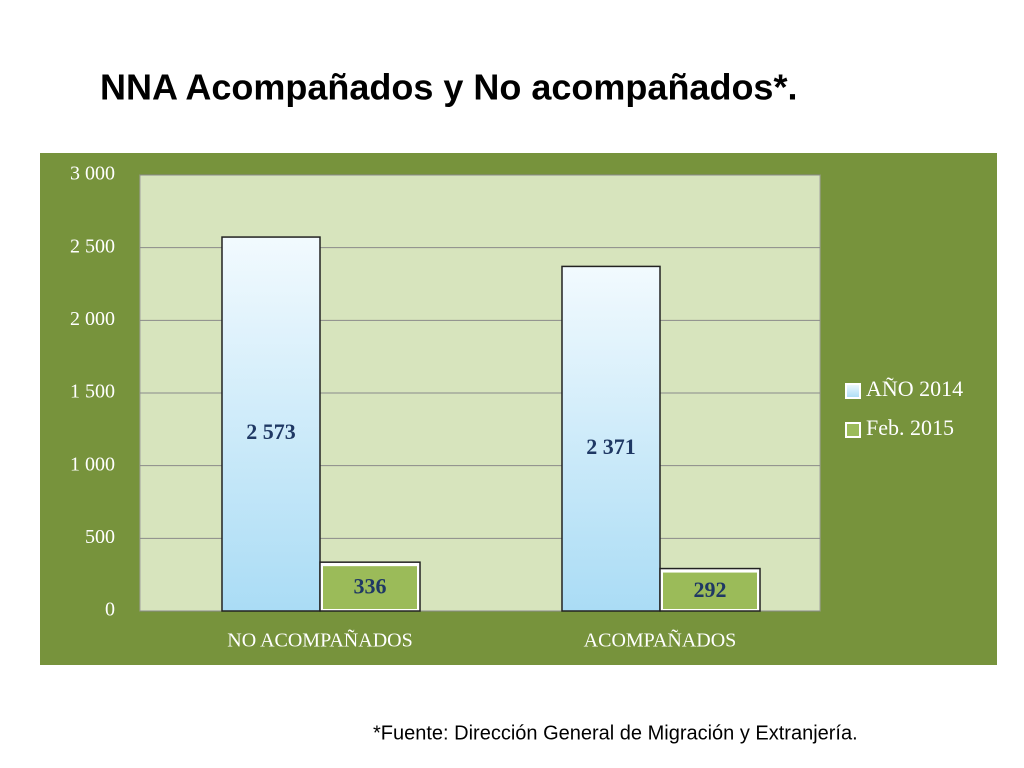 Image resolution: width=1024 pixels, height=768 pixels. What do you see at coordinates (271, 431) in the screenshot?
I see `data-label: 2 573` at bounding box center [271, 431].